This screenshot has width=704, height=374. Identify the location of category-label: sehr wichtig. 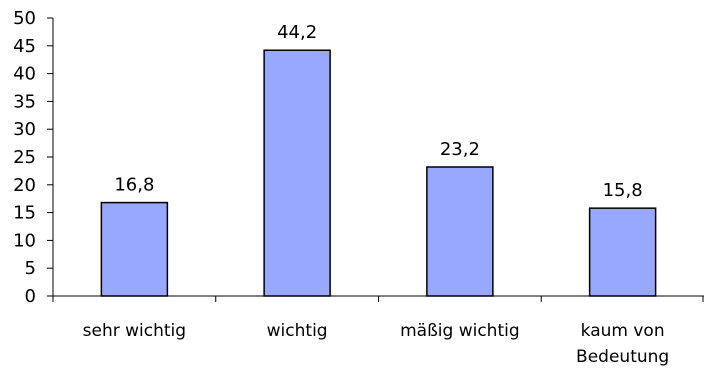
(134, 331).